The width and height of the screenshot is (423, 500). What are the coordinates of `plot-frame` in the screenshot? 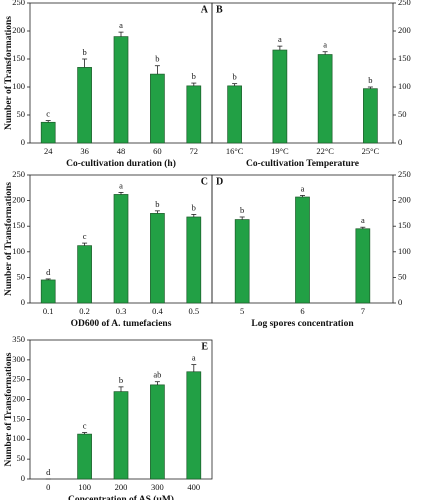 It's located at (302, 73).